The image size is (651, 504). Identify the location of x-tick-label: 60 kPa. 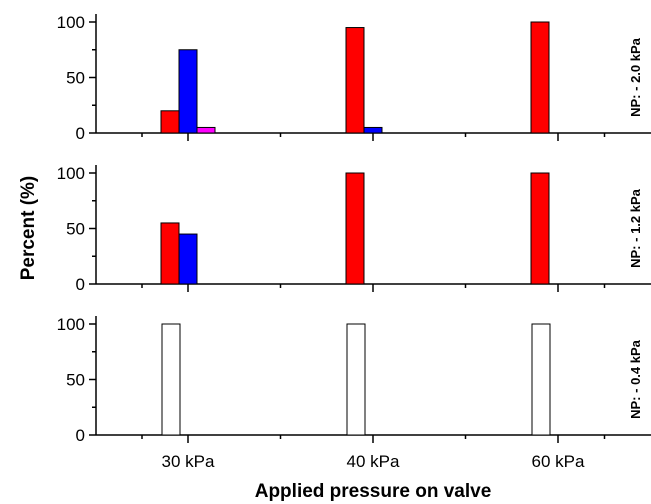
(558, 461).